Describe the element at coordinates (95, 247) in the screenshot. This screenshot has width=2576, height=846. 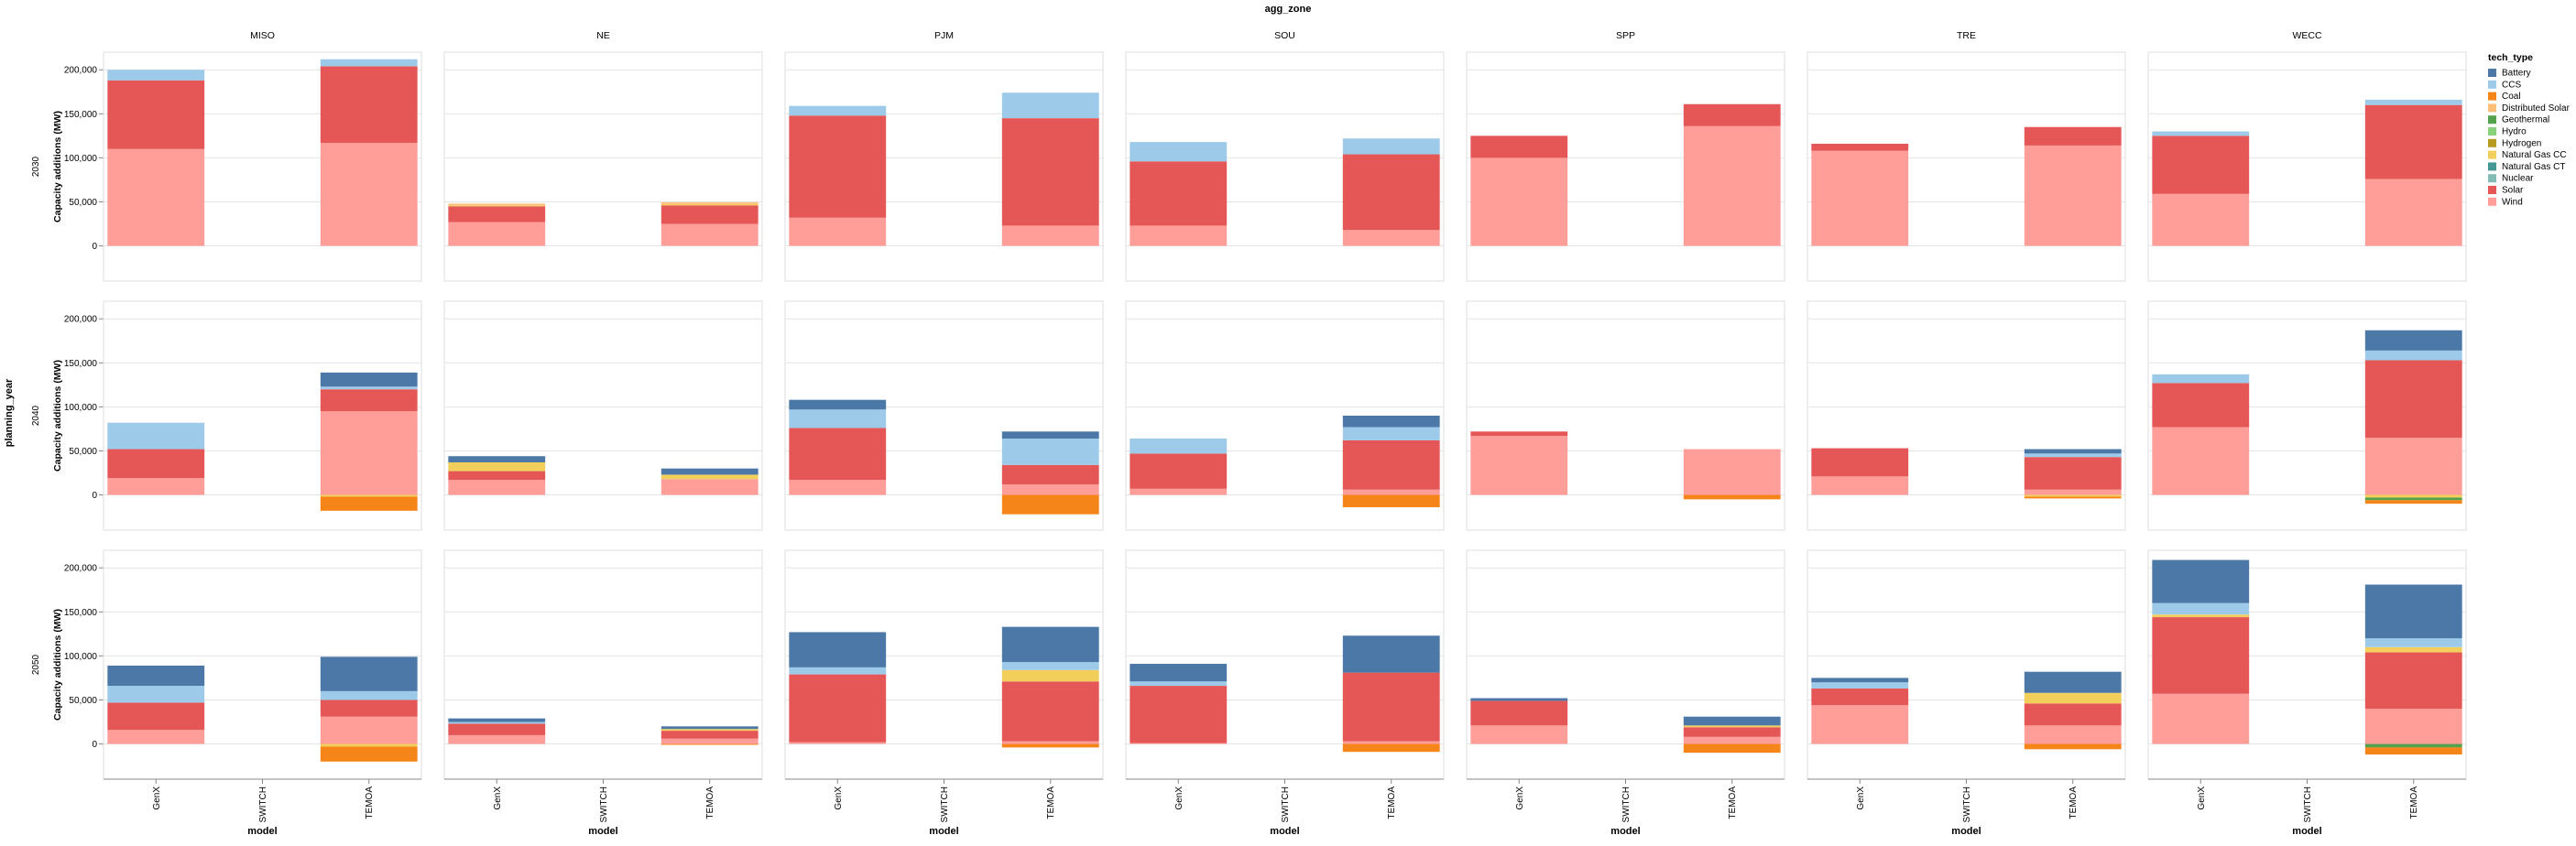
I see `y-tick-label-2030: 0` at that location.